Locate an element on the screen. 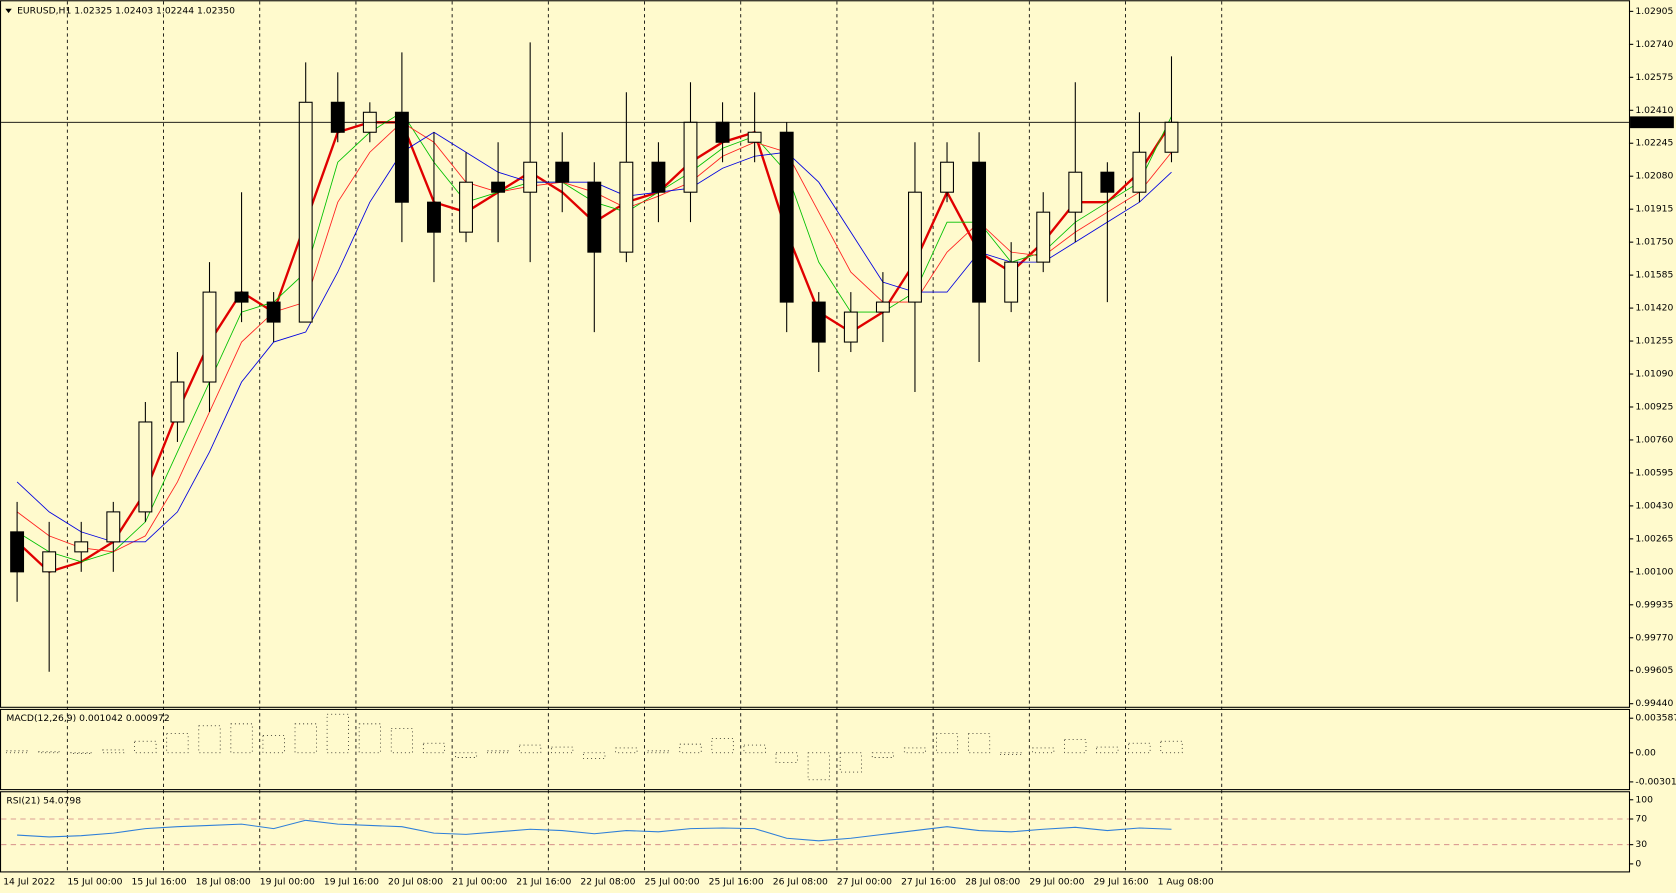 This screenshot has width=1676, height=893. x-tick-label: 27 Jul 00:00 is located at coordinates (864, 882).